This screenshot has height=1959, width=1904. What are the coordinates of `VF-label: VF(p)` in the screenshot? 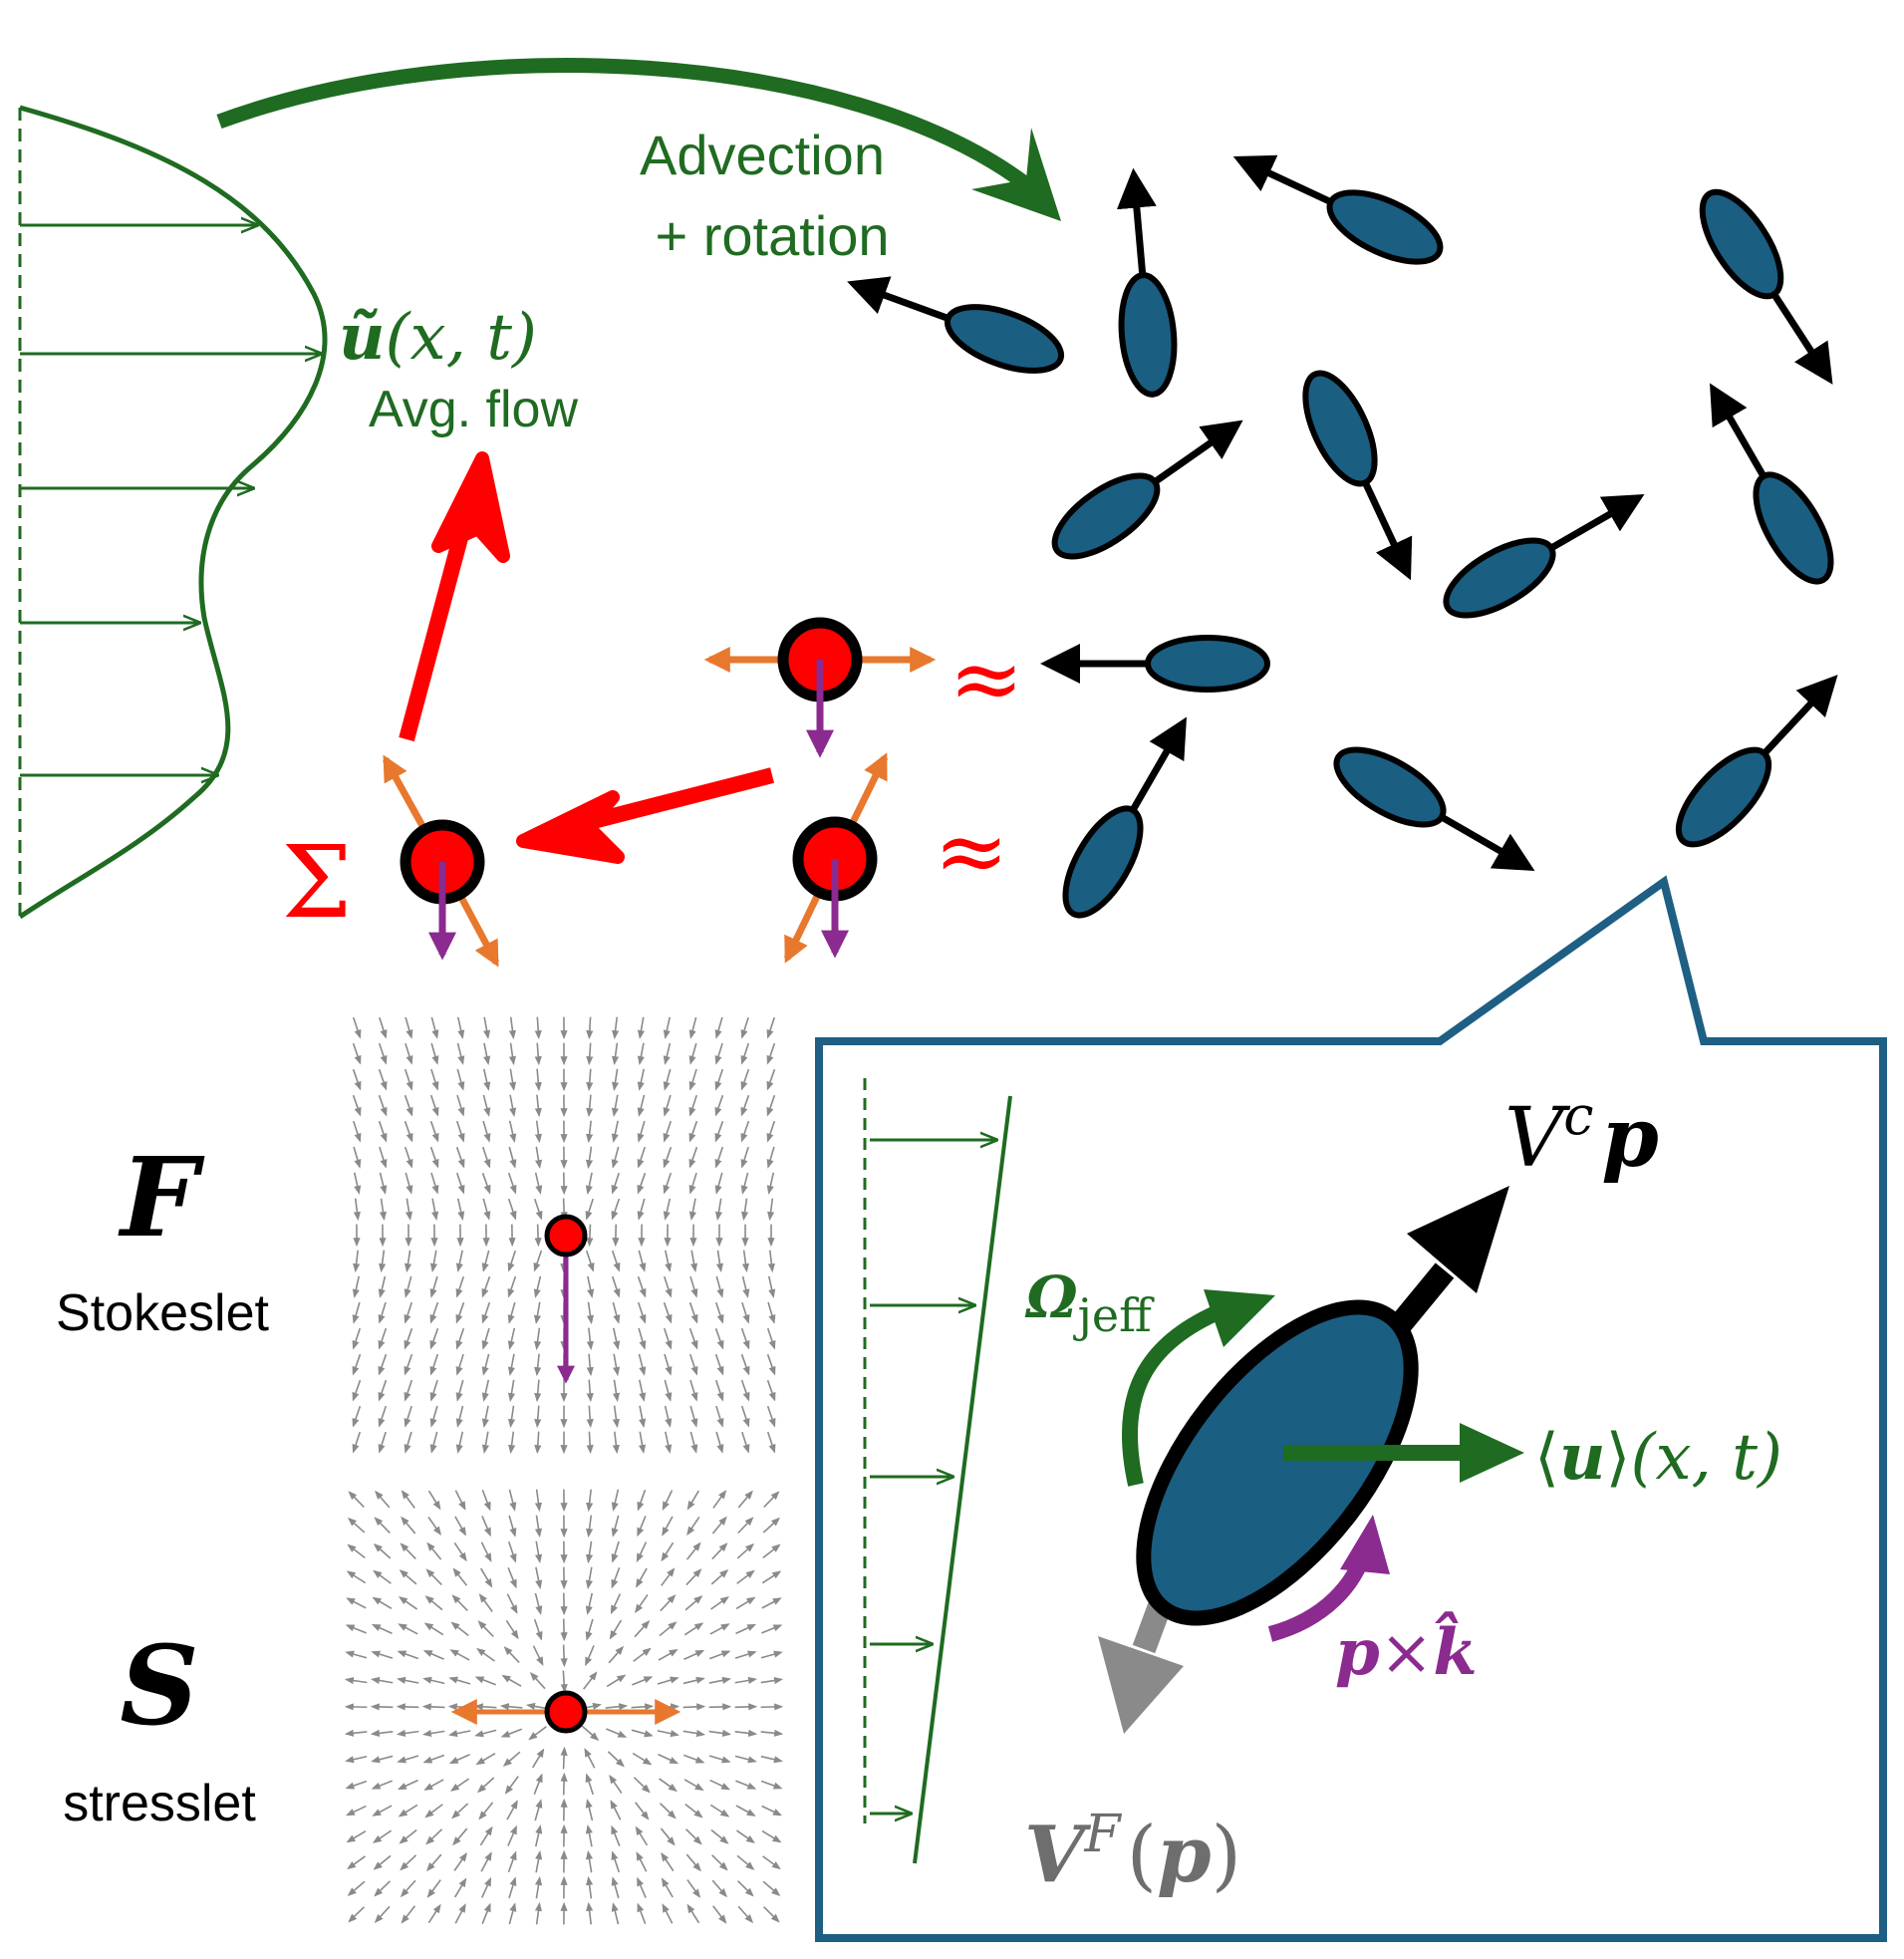 It's located at (1132, 1852).